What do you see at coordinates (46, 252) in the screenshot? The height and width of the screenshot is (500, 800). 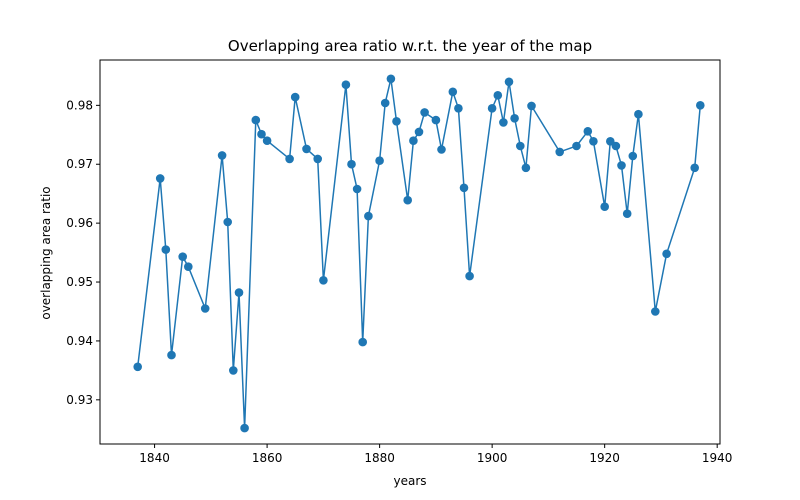 I see `y-axis-title: overlapping area ratio` at bounding box center [46, 252].